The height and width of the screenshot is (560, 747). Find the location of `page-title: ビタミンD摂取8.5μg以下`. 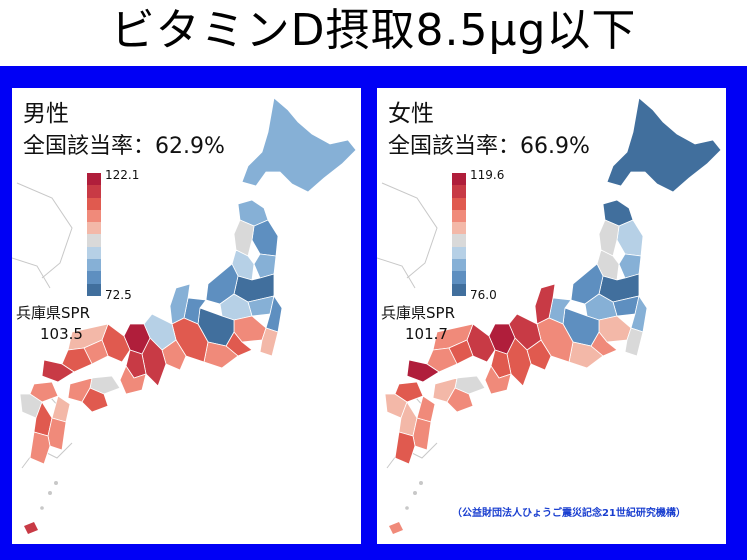

page-title: ビタミンD摂取8.5μg以下 is located at coordinates (373, 30).